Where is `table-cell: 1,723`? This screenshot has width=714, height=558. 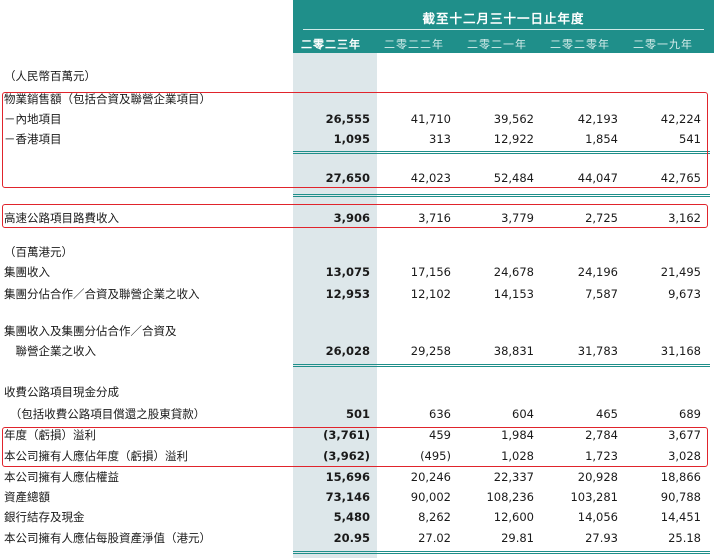
table-cell: 1,723 is located at coordinates (601, 456).